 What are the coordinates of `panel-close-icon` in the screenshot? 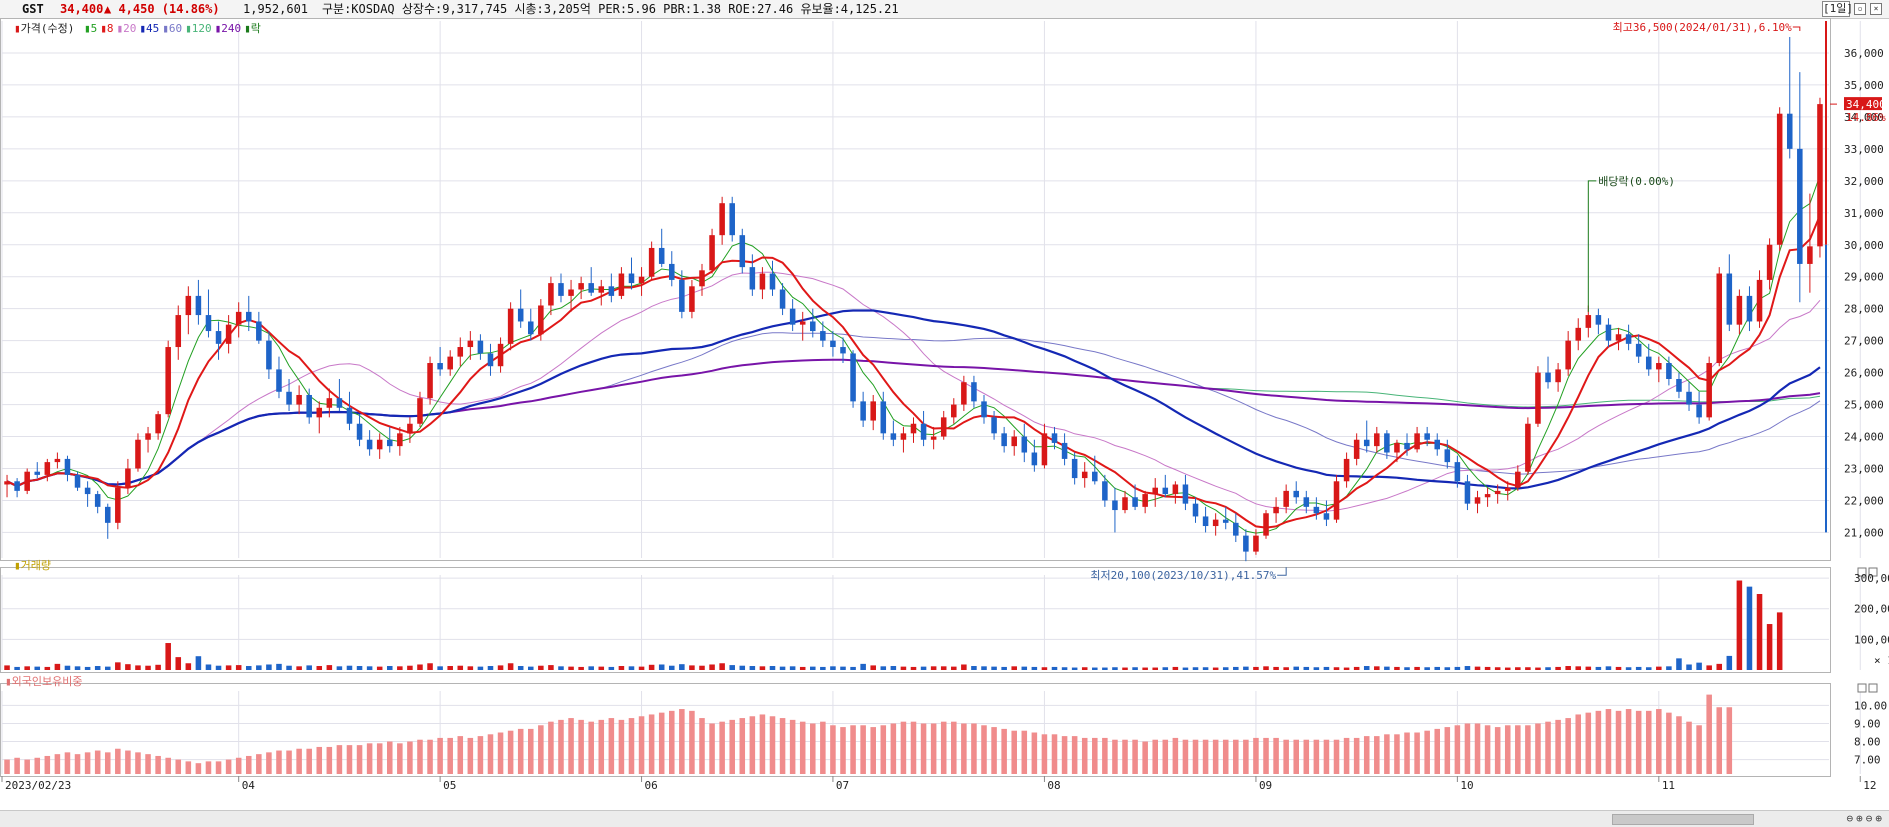 It's located at (1873, 572).